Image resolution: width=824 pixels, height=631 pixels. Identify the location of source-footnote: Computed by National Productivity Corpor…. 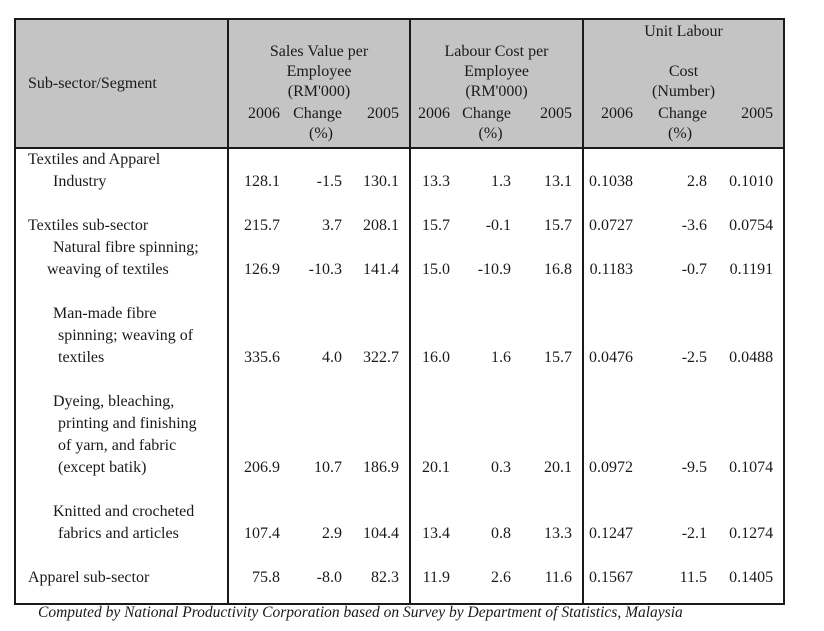
(360, 612).